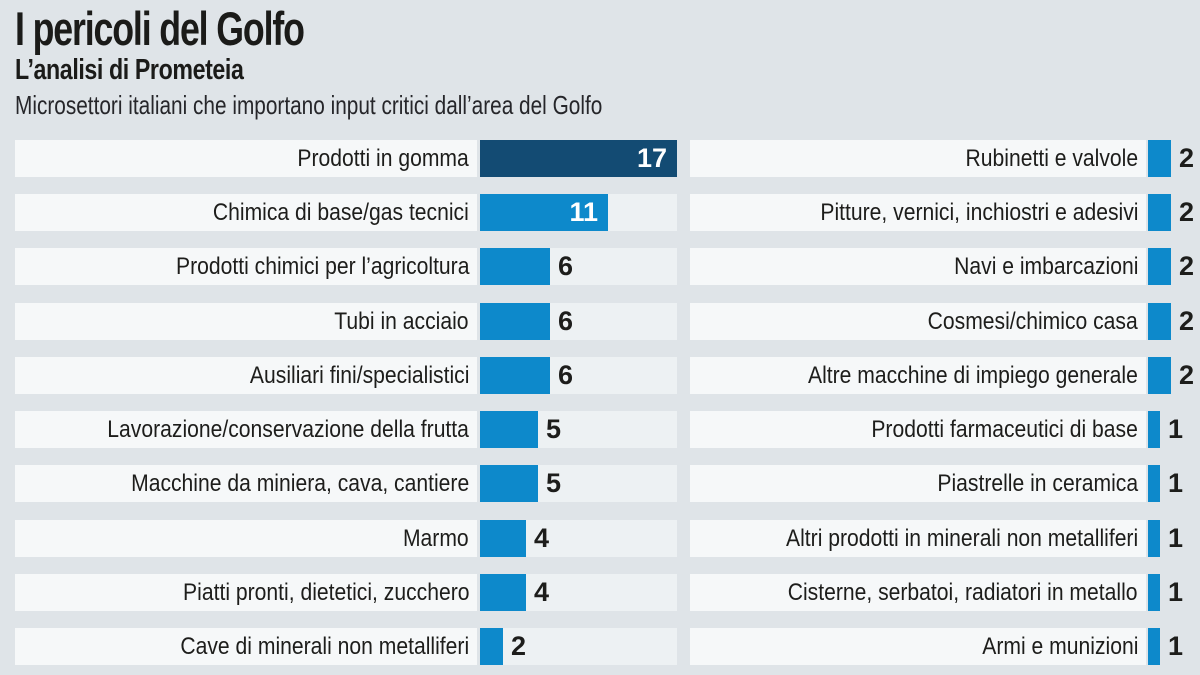 The width and height of the screenshot is (1200, 675). Describe the element at coordinates (246, 538) in the screenshot. I see `row-label-band: Marmo` at that location.